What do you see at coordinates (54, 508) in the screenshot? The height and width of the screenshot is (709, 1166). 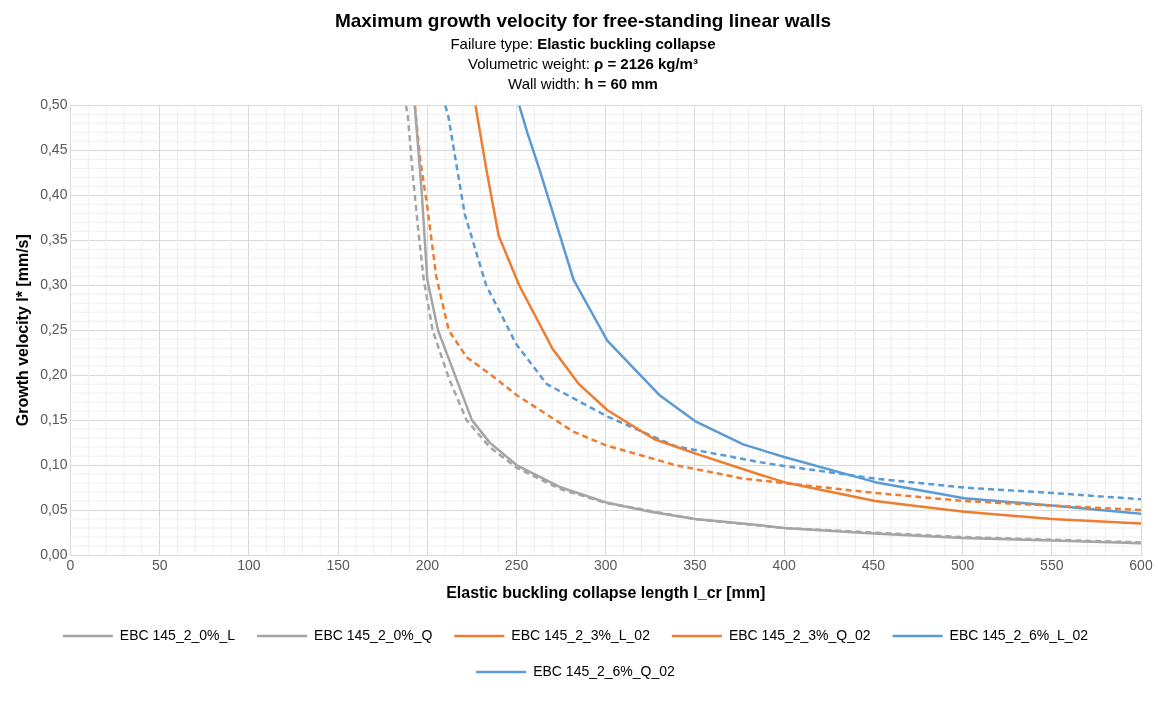 I see `y-tick-label: 0,05` at bounding box center [54, 508].